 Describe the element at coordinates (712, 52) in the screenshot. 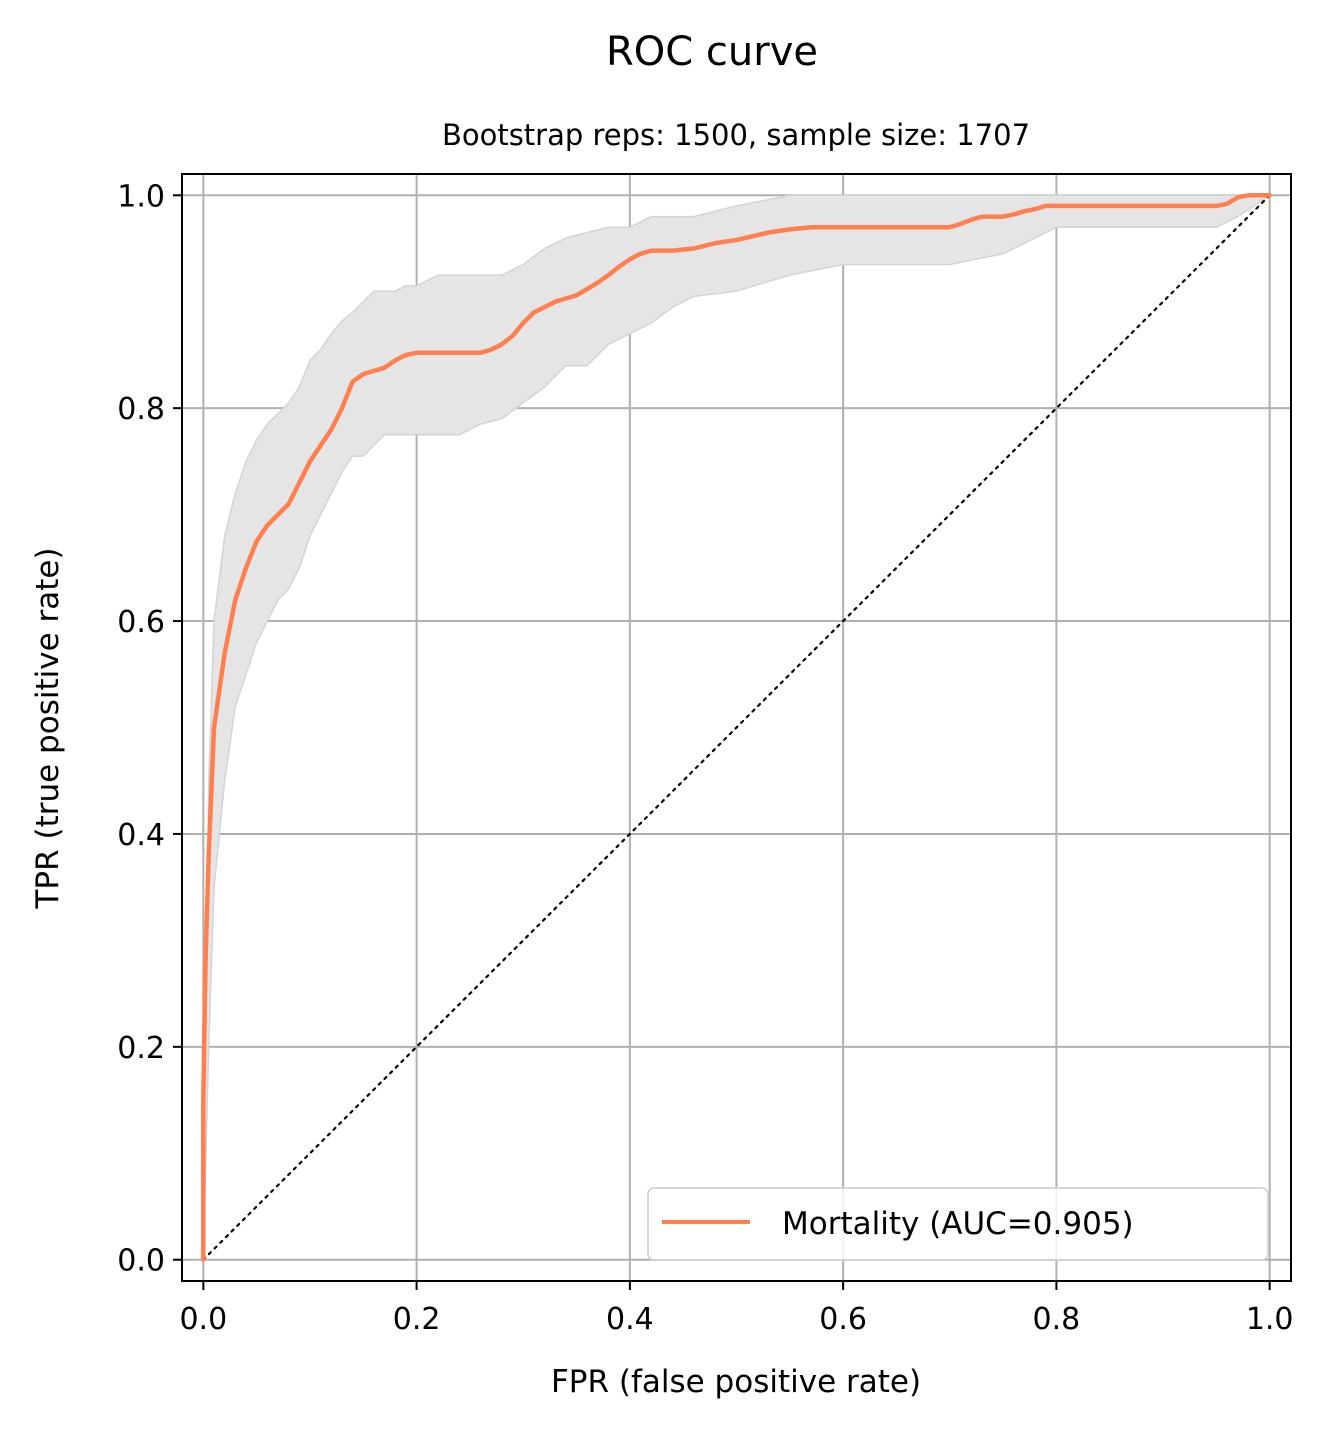

I see `chart-title: ROC curve` at that location.